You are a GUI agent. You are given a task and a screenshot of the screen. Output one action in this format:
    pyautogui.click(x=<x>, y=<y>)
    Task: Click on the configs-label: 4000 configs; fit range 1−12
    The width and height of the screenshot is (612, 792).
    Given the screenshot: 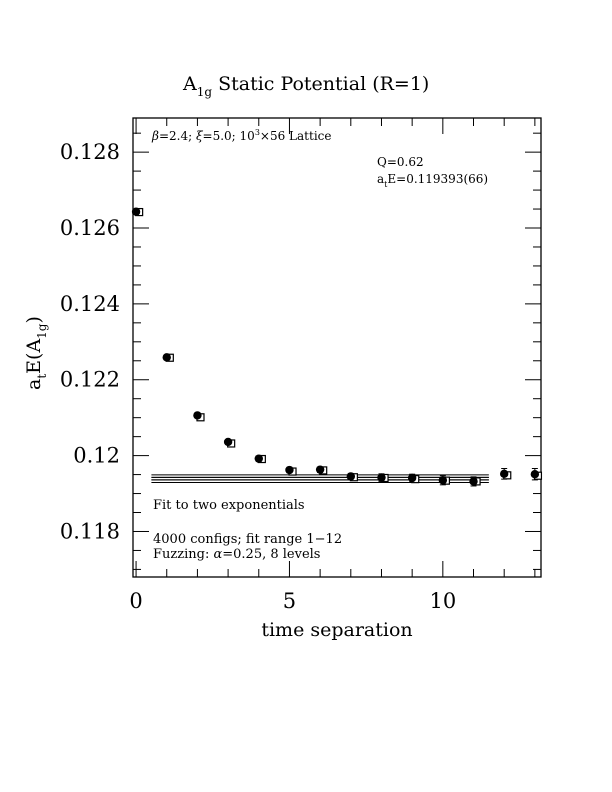 What is the action you would take?
    pyautogui.click(x=247, y=539)
    